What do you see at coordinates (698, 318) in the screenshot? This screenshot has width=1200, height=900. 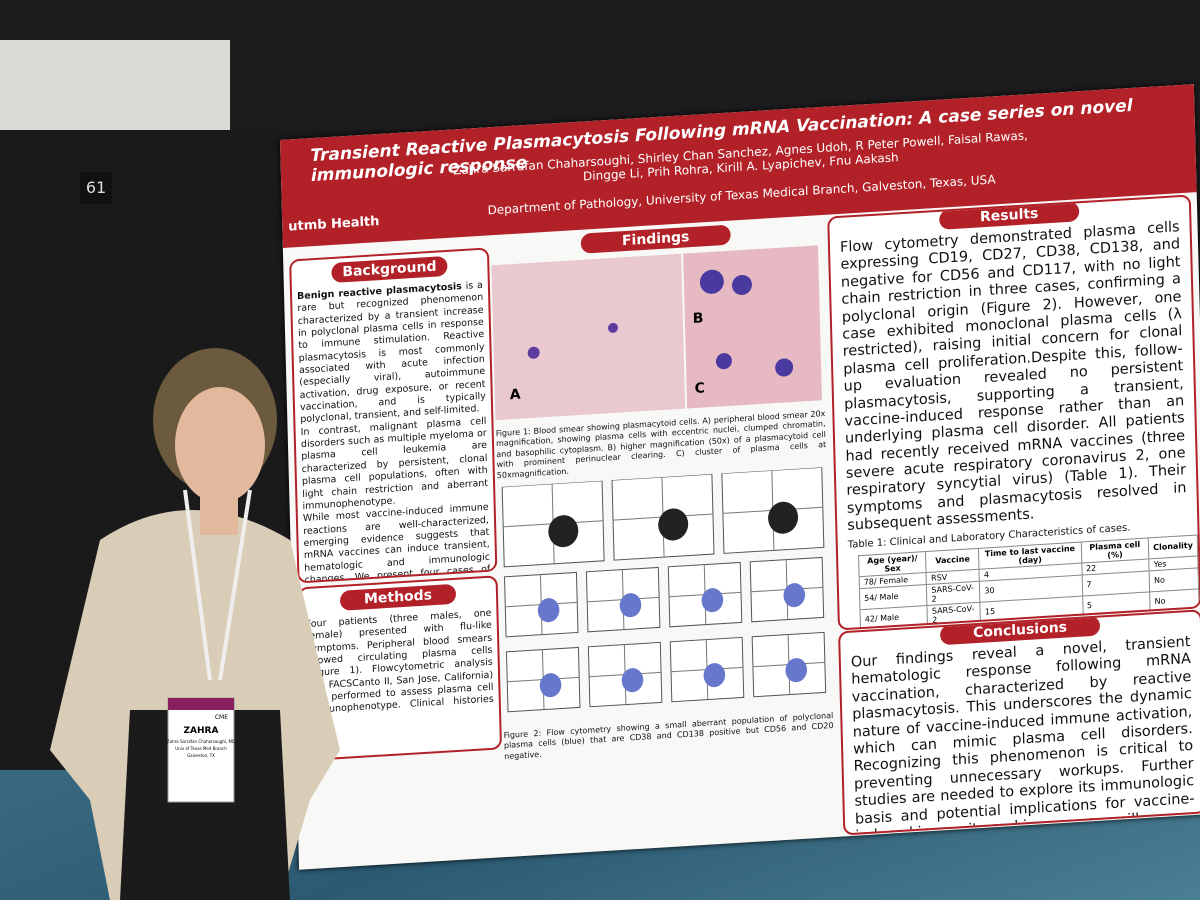 I see `panel-label: B` at bounding box center [698, 318].